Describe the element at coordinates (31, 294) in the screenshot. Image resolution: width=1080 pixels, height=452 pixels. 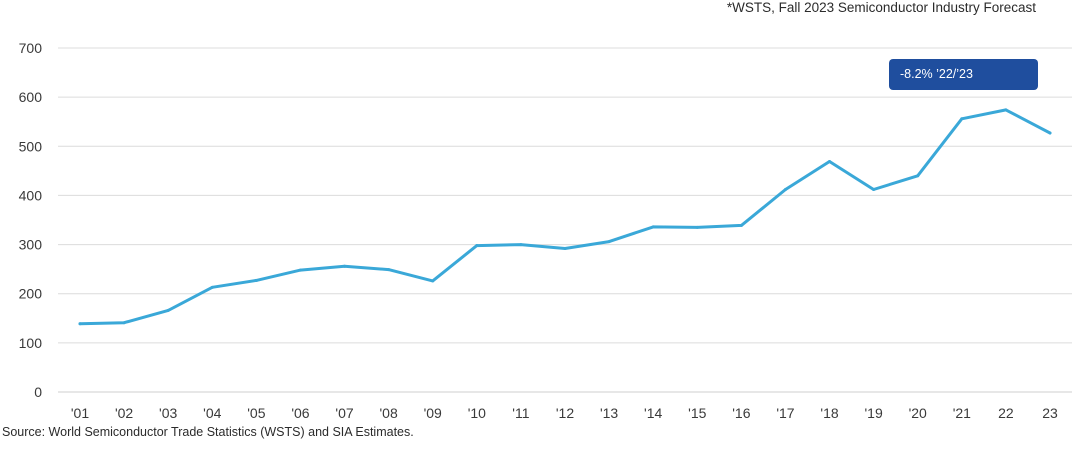
I see `y-tick-label: 200` at that location.